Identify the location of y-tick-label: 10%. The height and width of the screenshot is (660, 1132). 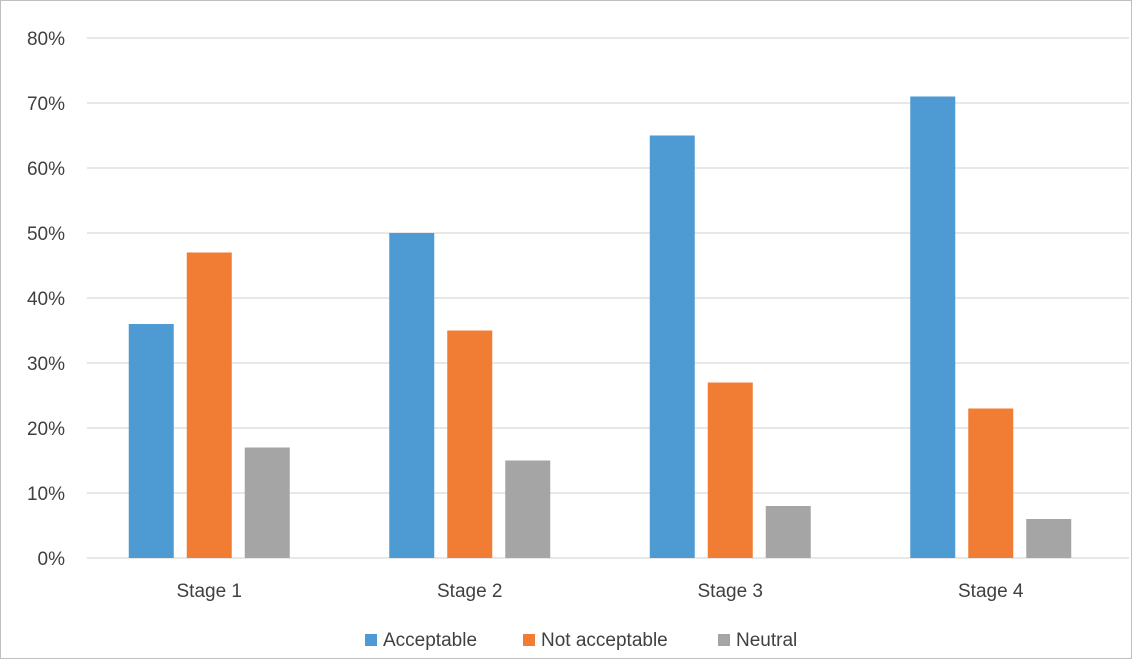
(46, 494).